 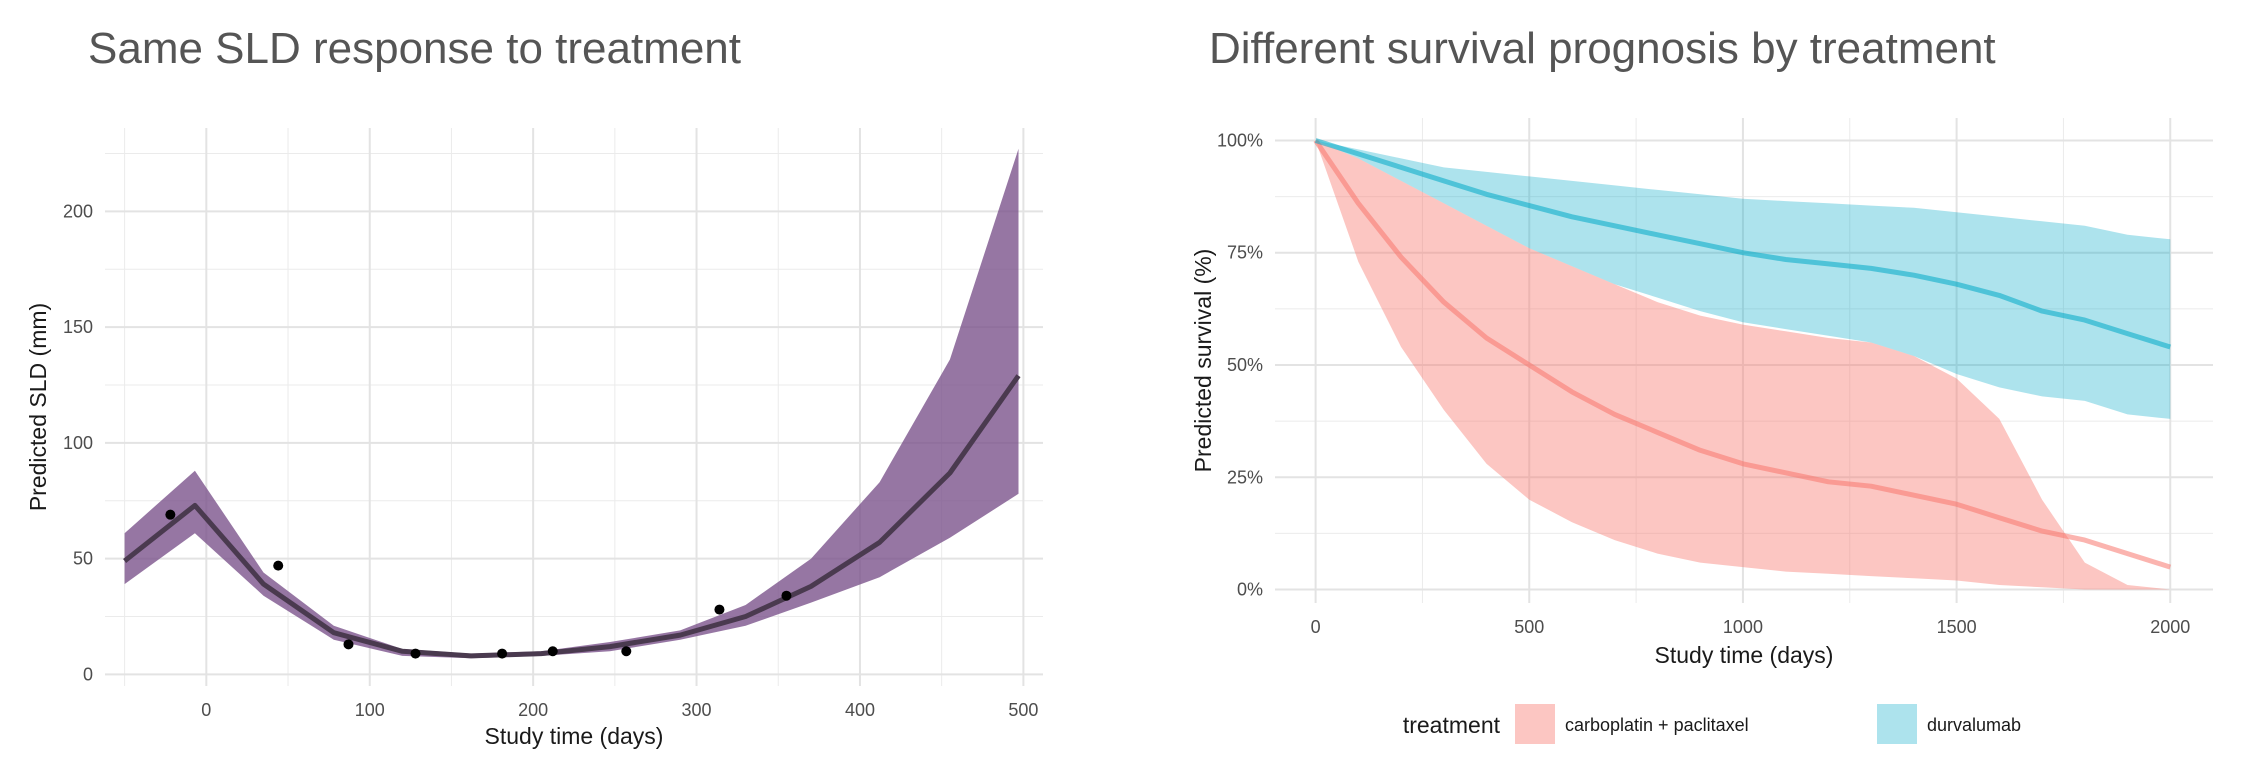 What do you see at coordinates (88, 674) in the screenshot?
I see `y-tick-label: 0` at bounding box center [88, 674].